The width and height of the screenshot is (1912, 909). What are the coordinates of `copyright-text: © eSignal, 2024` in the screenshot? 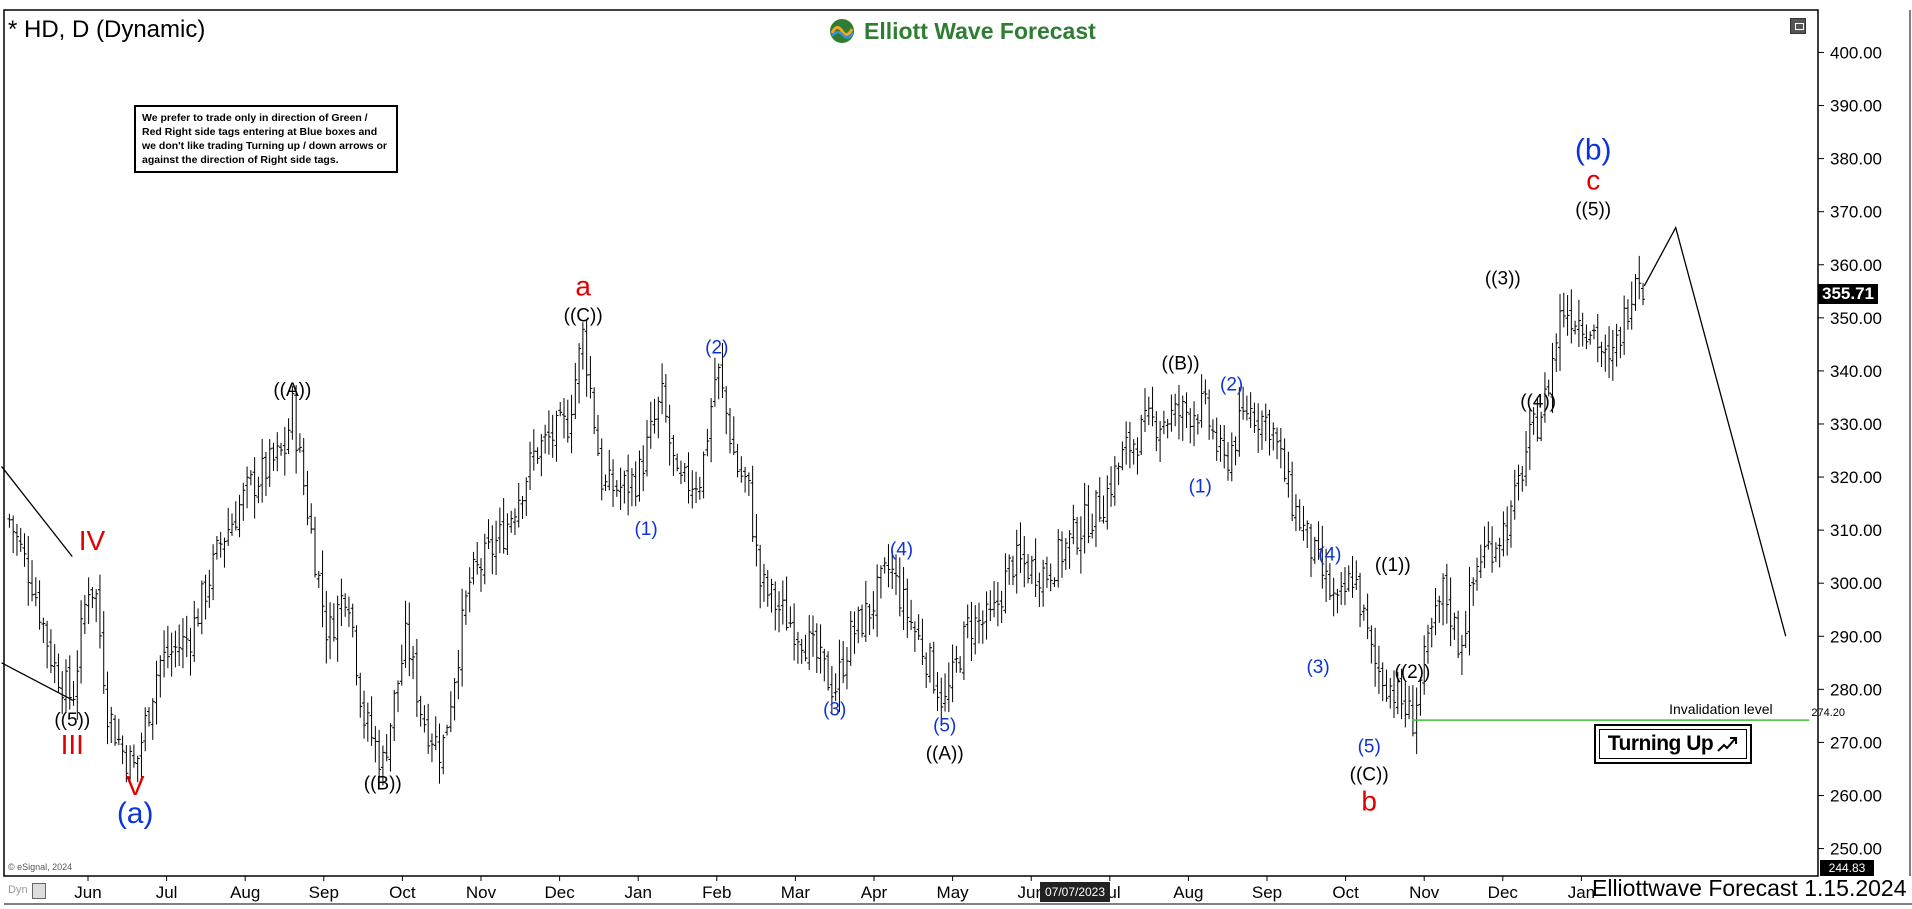 It's located at (40, 867).